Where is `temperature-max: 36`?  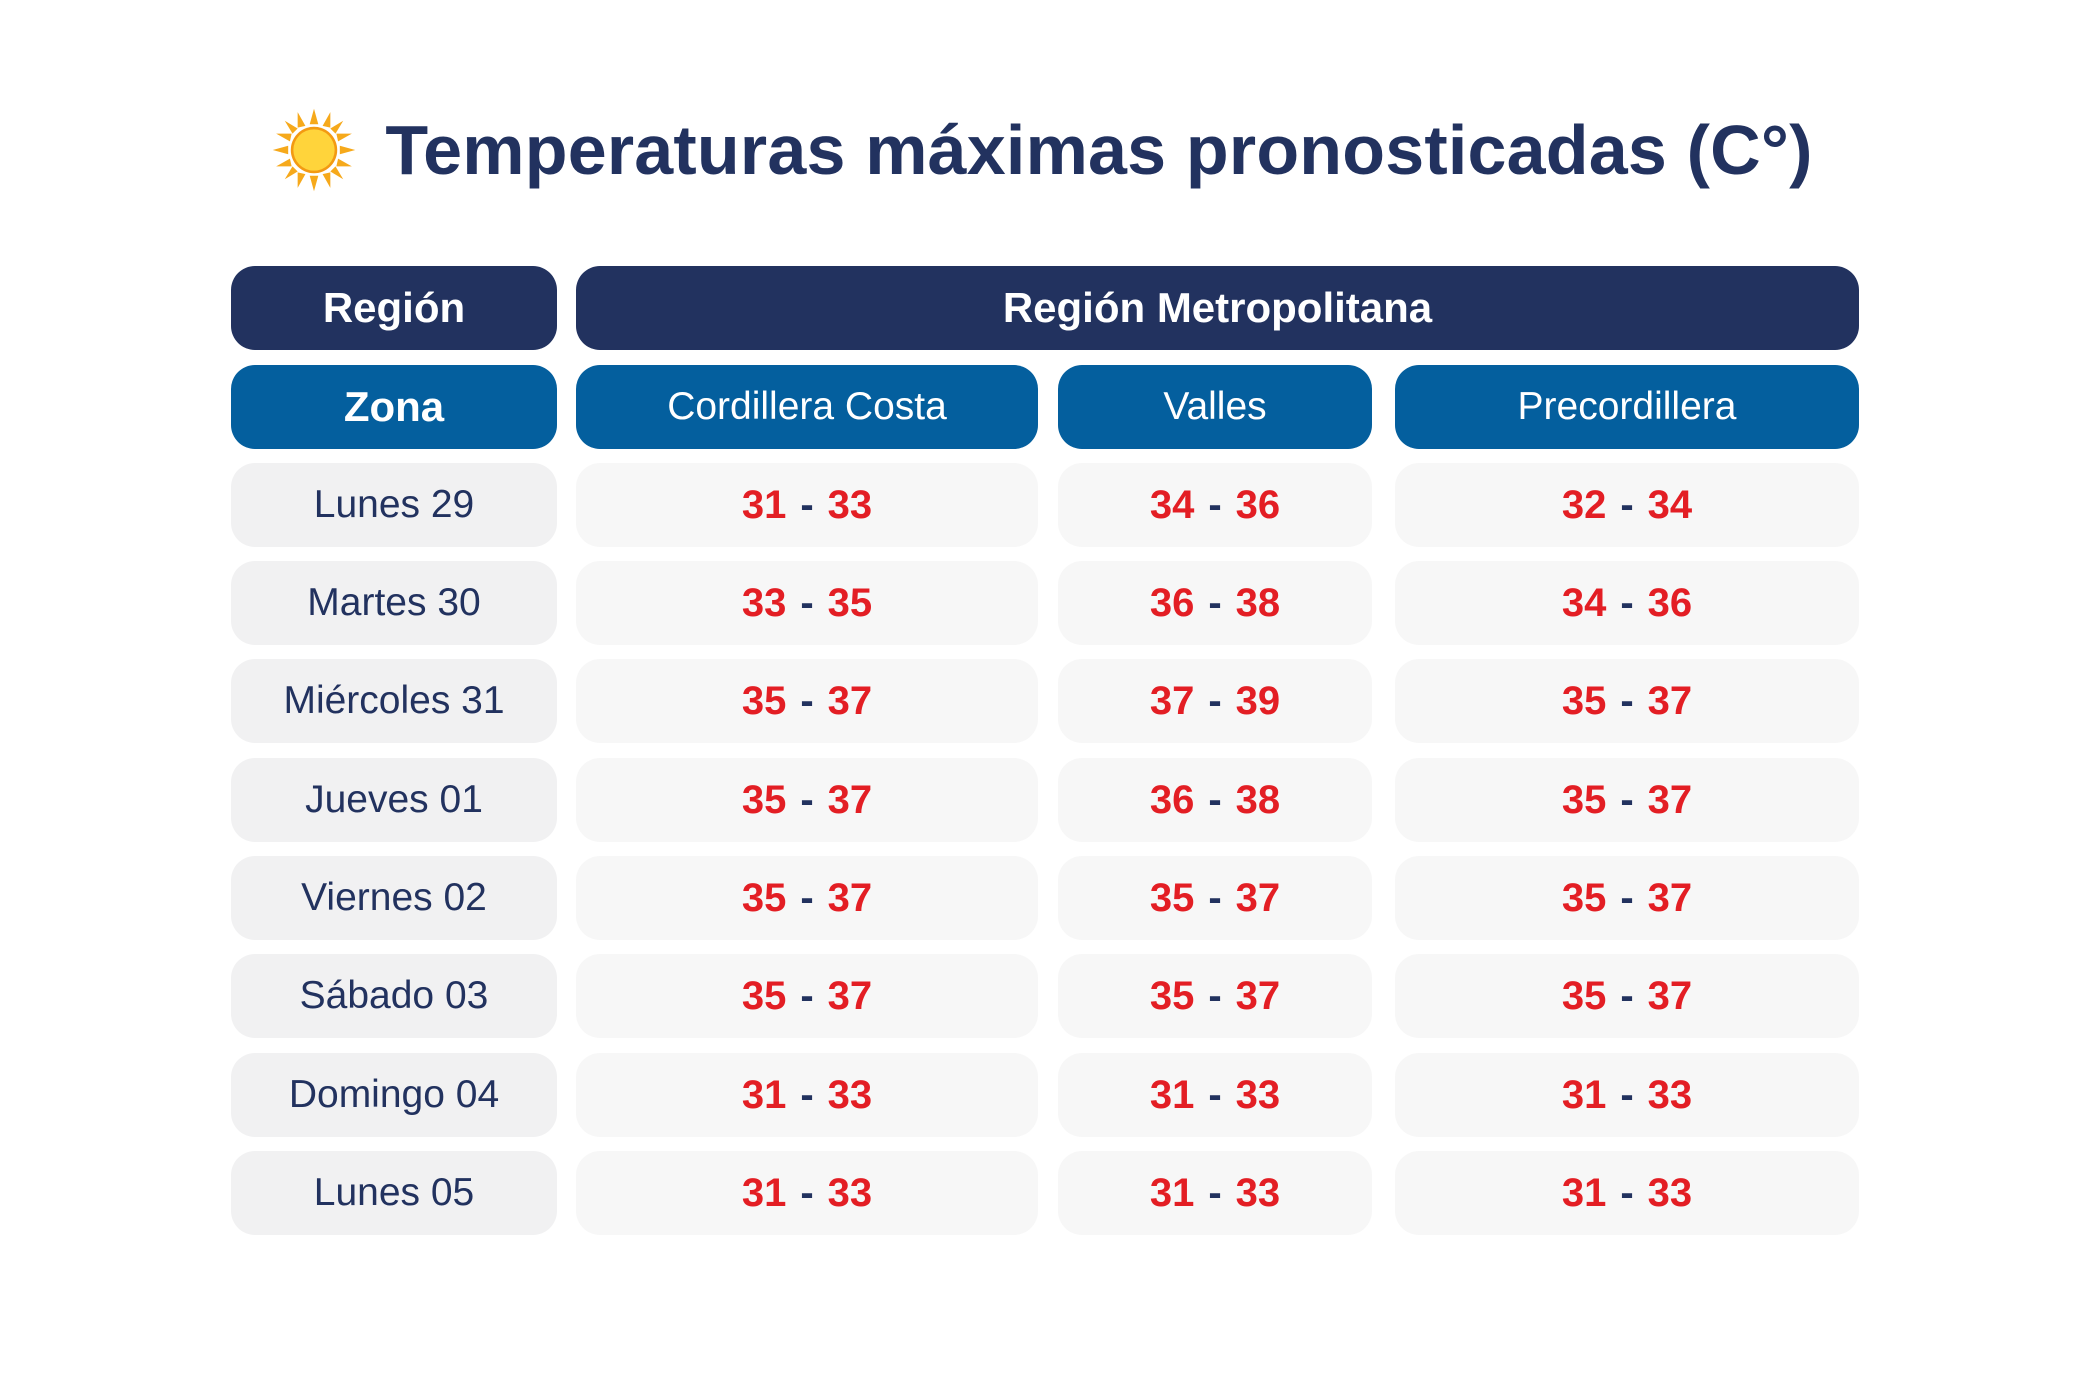
temperature-max: 36 is located at coordinates (1258, 504).